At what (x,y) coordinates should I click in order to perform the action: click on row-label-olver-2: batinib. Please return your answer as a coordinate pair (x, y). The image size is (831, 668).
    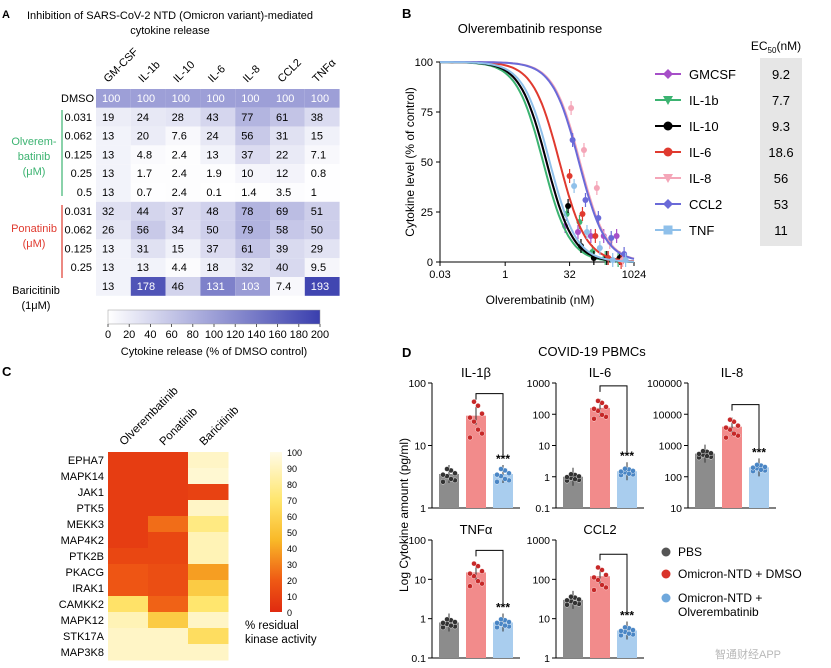
    Looking at the image, I should click on (34, 157).